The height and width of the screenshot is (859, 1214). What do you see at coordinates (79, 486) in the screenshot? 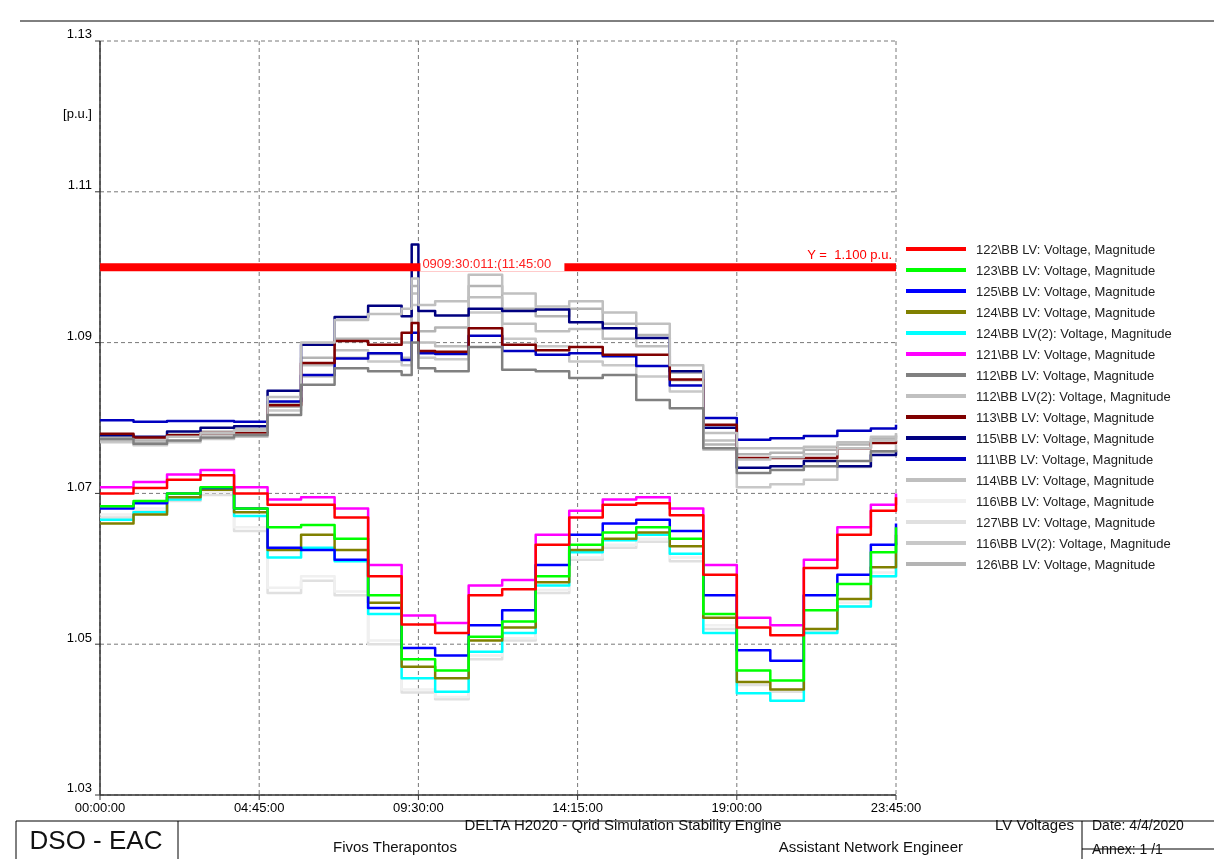
I see `y-tick-label: 1.07` at bounding box center [79, 486].